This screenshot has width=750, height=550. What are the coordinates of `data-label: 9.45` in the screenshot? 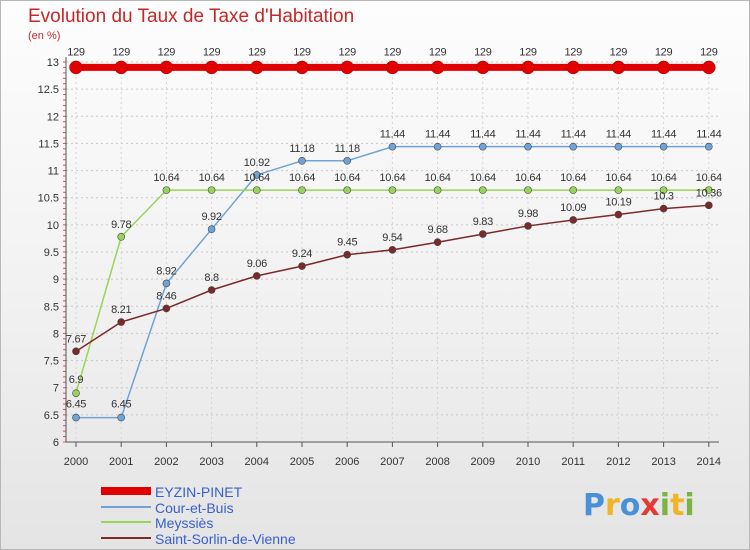 It's located at (347, 243).